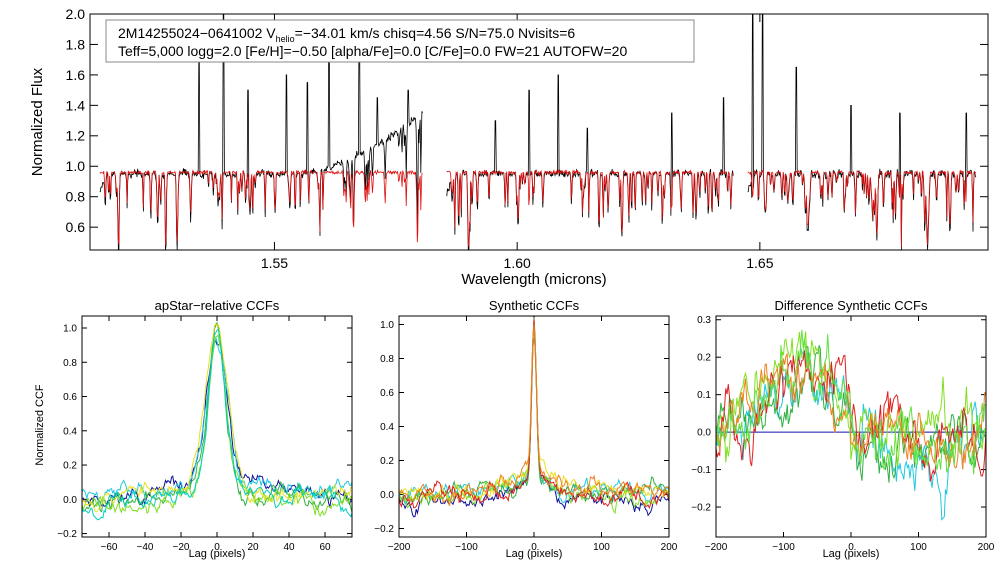 The width and height of the screenshot is (1008, 581). I want to click on x-tick-label: 20, so click(253, 547).